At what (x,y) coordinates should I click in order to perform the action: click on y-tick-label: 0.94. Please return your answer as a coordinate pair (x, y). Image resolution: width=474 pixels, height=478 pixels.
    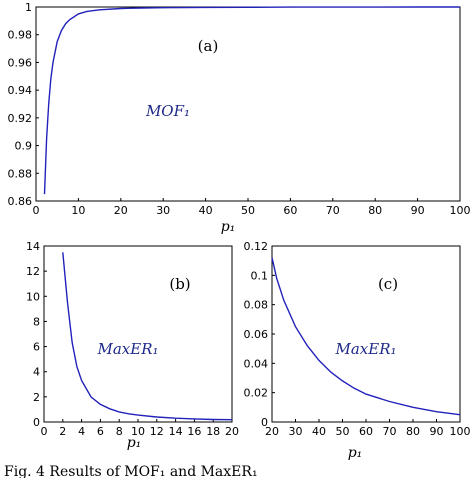
    Looking at the image, I should click on (20, 90).